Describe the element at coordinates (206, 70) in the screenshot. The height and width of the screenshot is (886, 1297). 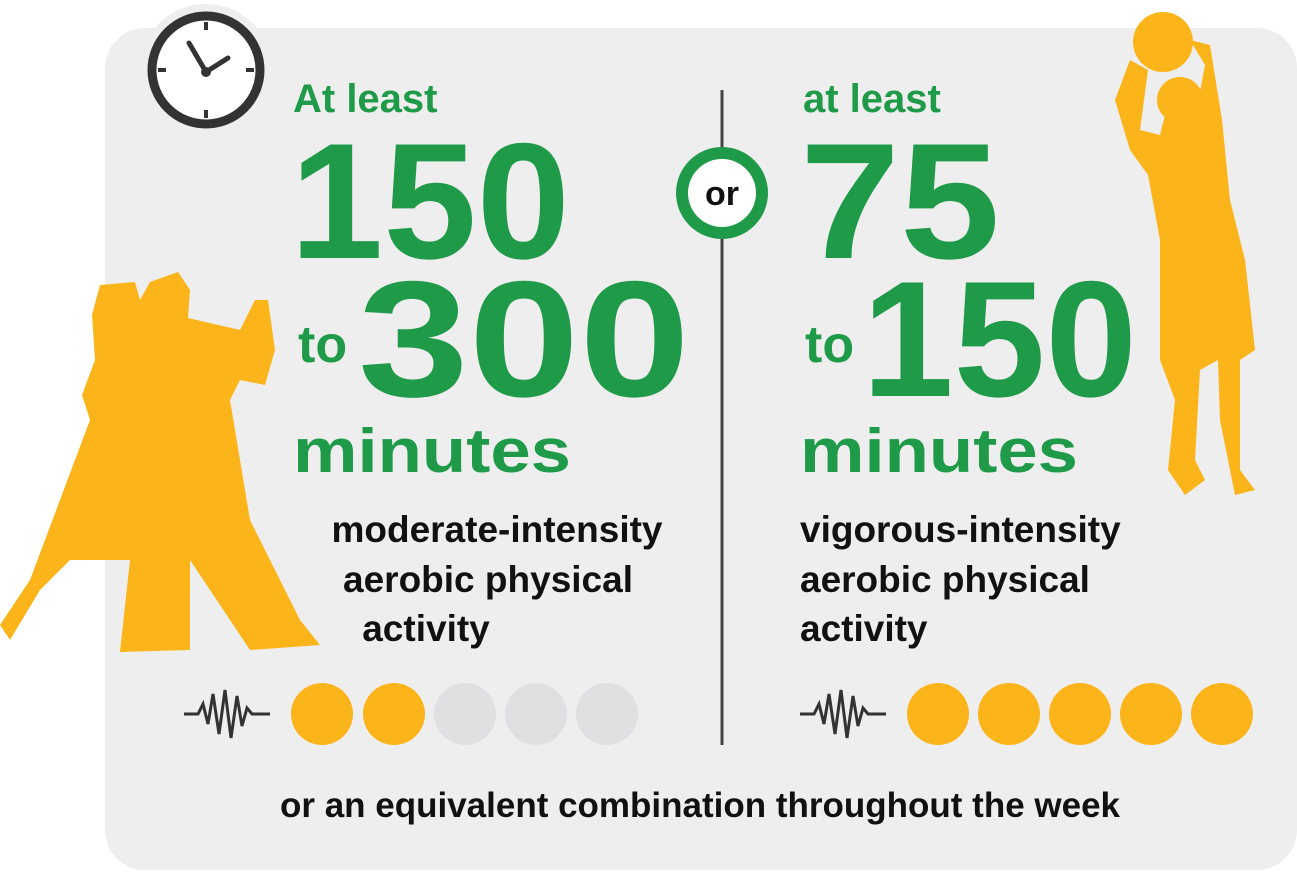
I see `clock-icon` at that location.